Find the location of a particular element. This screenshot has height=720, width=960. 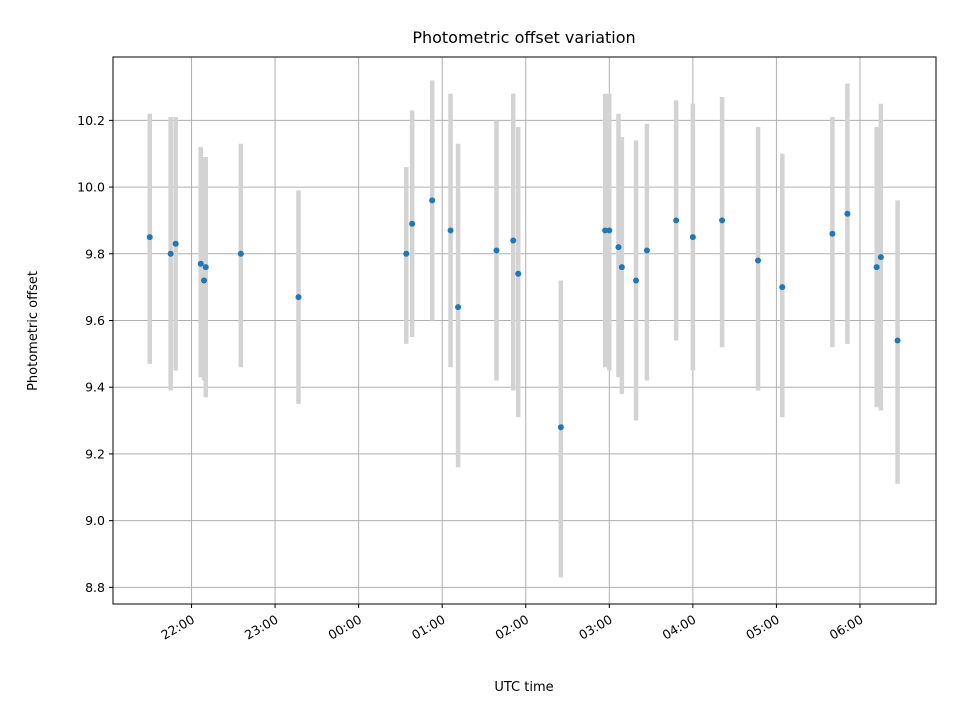

y-tick-label: 9.8 is located at coordinates (95, 253).